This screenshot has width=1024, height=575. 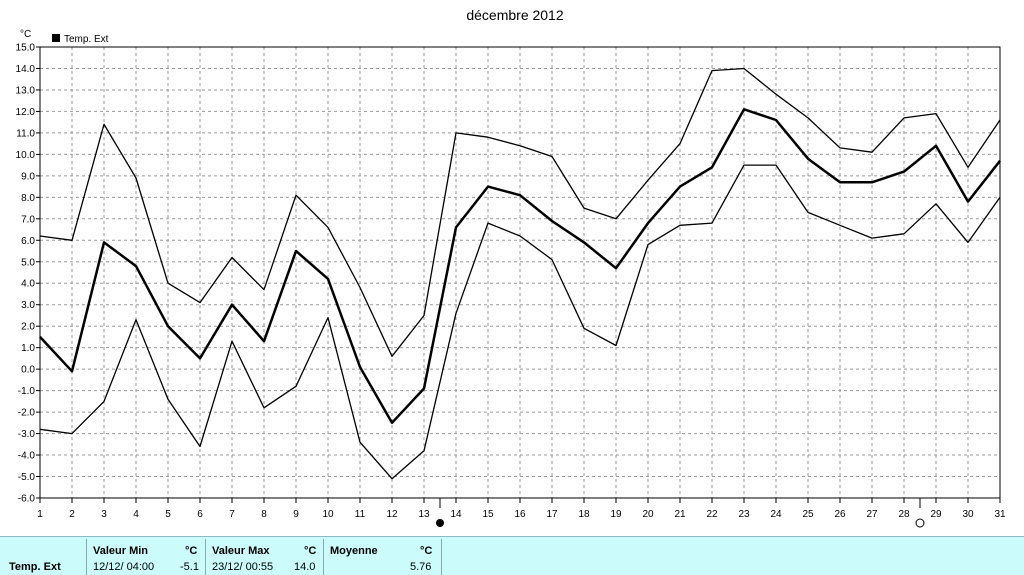 What do you see at coordinates (904, 514) in the screenshot?
I see `x-tick-label: 28` at bounding box center [904, 514].